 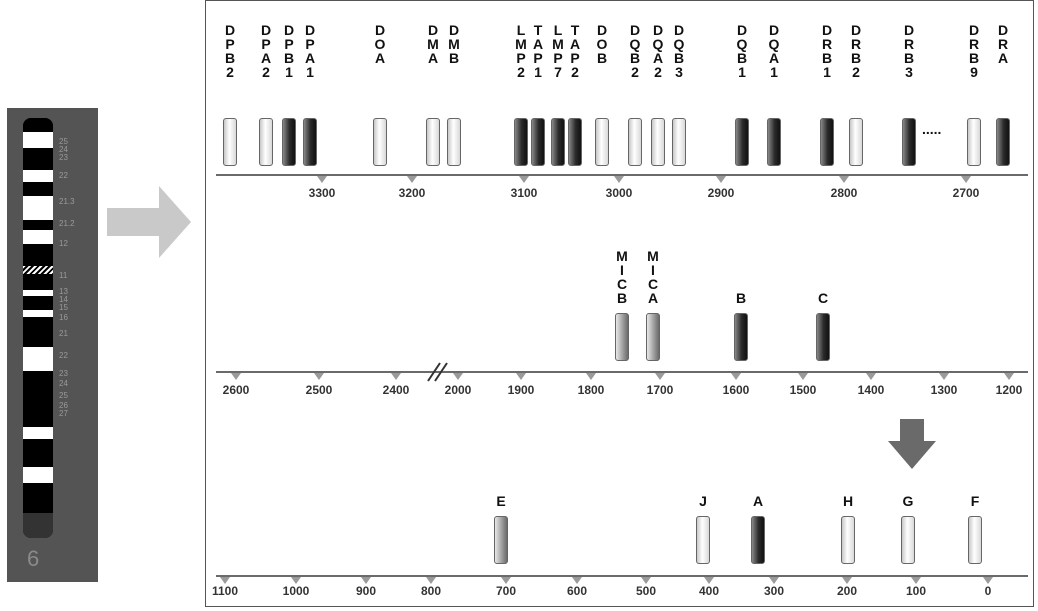 What do you see at coordinates (67, 223) in the screenshot?
I see `chromosome-band-label: 21.2` at bounding box center [67, 223].